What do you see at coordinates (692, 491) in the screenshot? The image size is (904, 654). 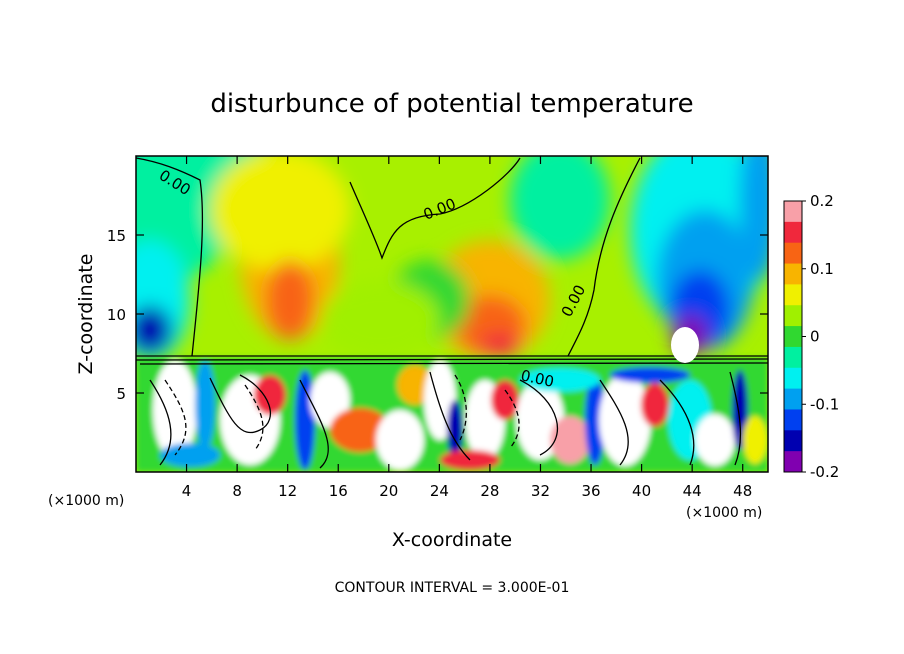 I see `x-tick-label: 44` at bounding box center [692, 491].